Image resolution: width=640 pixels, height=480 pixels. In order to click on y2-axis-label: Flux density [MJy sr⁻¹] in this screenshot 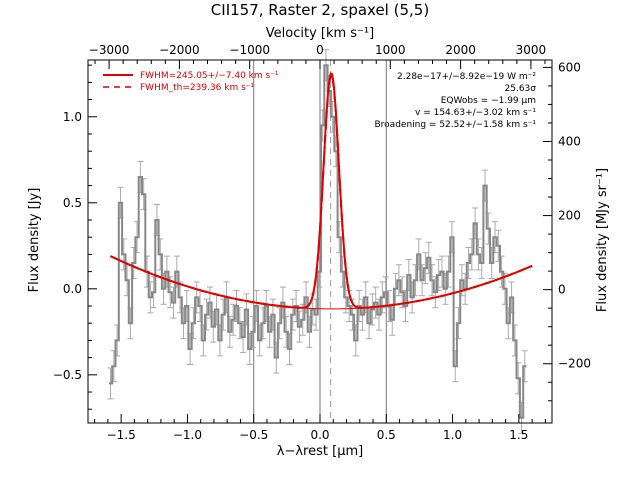, I will do `click(602, 240)`.